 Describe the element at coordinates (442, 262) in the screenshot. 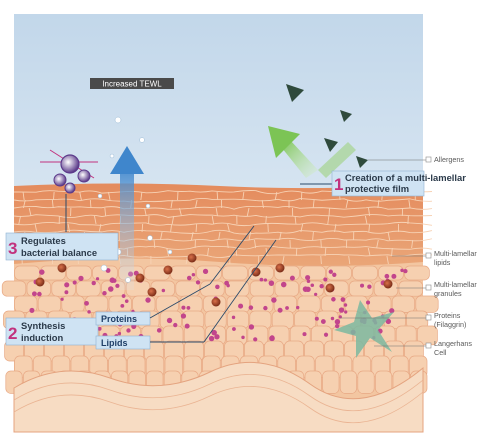

I see `legend-lipids-2: lipids` at that location.